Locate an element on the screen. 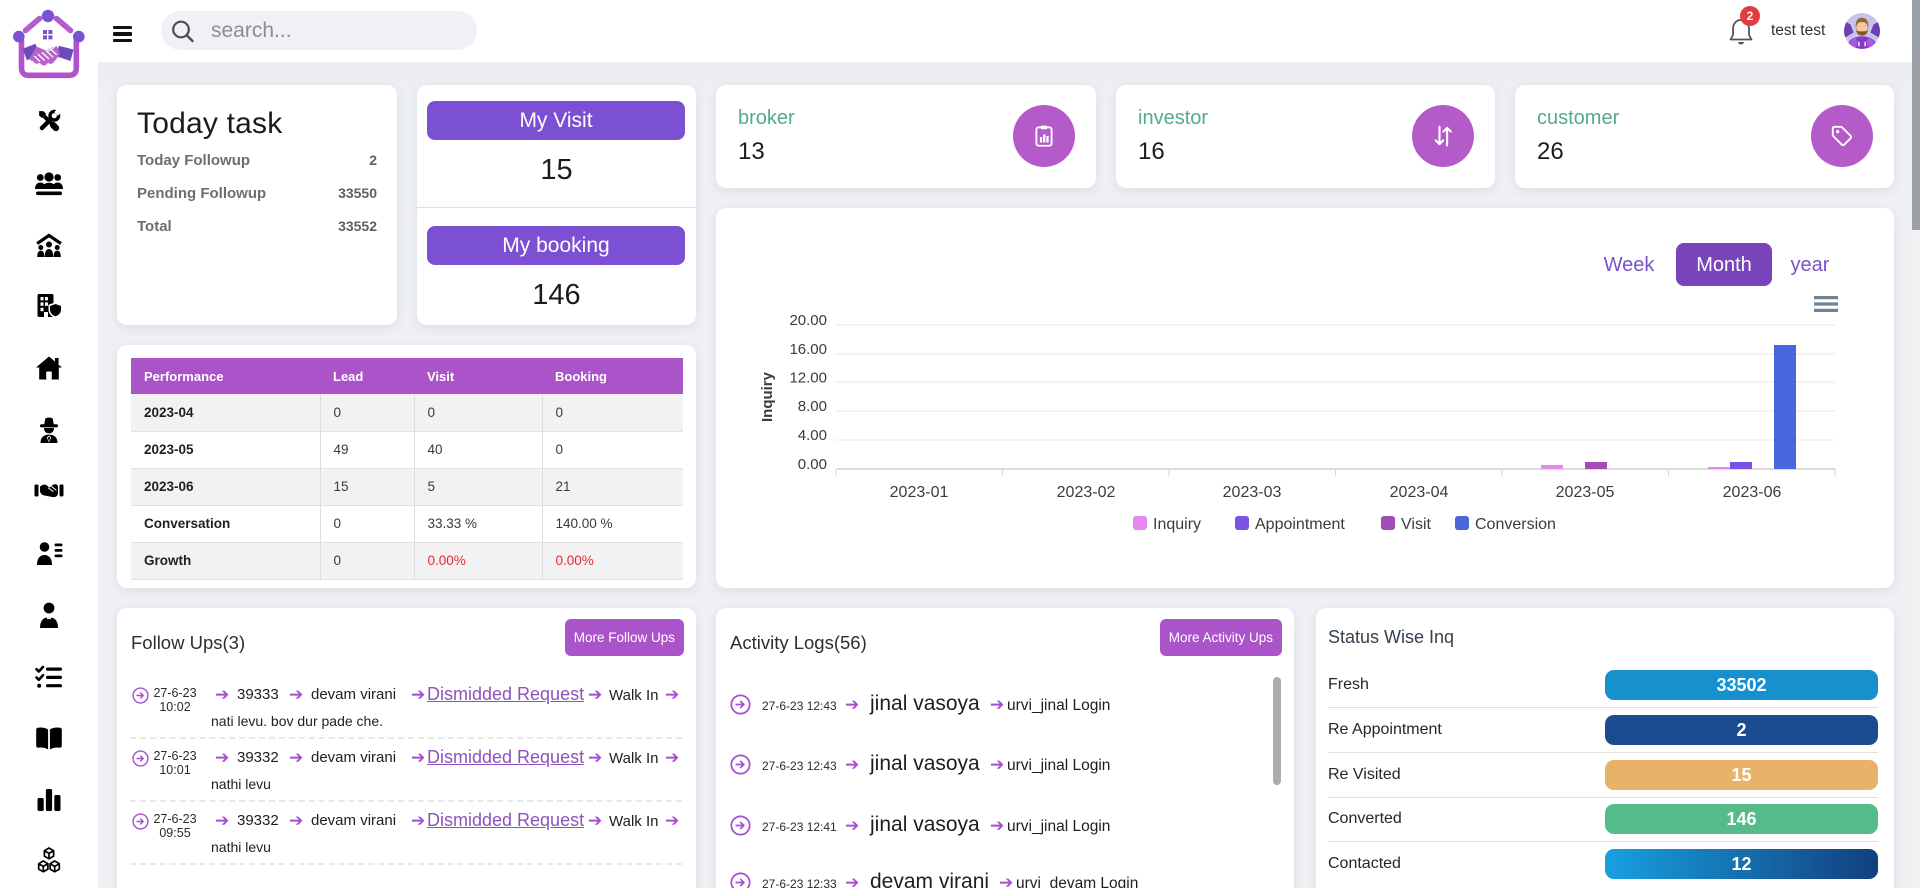 The width and height of the screenshot is (1920, 888). svg-text: 20.00 is located at coordinates (808, 320).